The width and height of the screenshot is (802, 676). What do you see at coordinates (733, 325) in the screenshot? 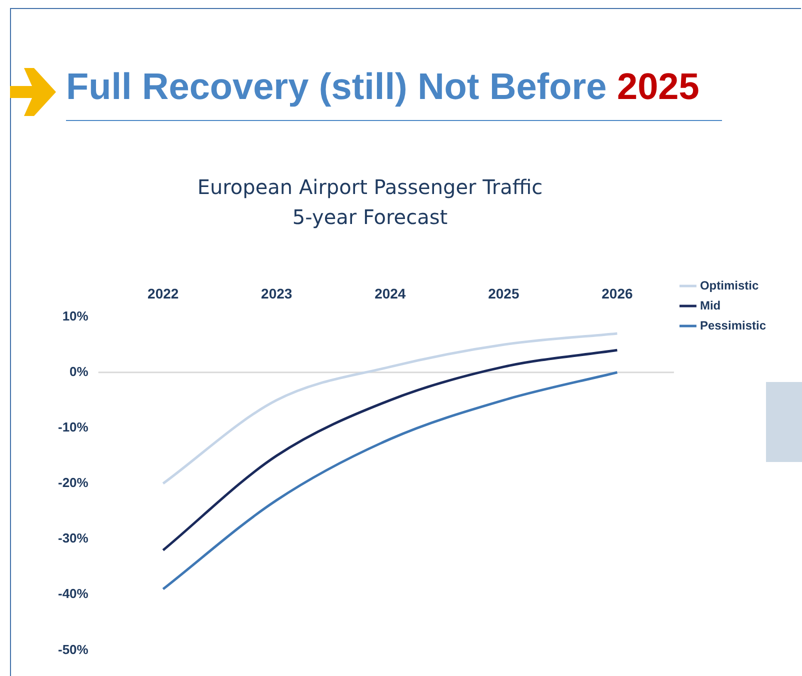
I see `legend-label: Pessimistic` at bounding box center [733, 325].